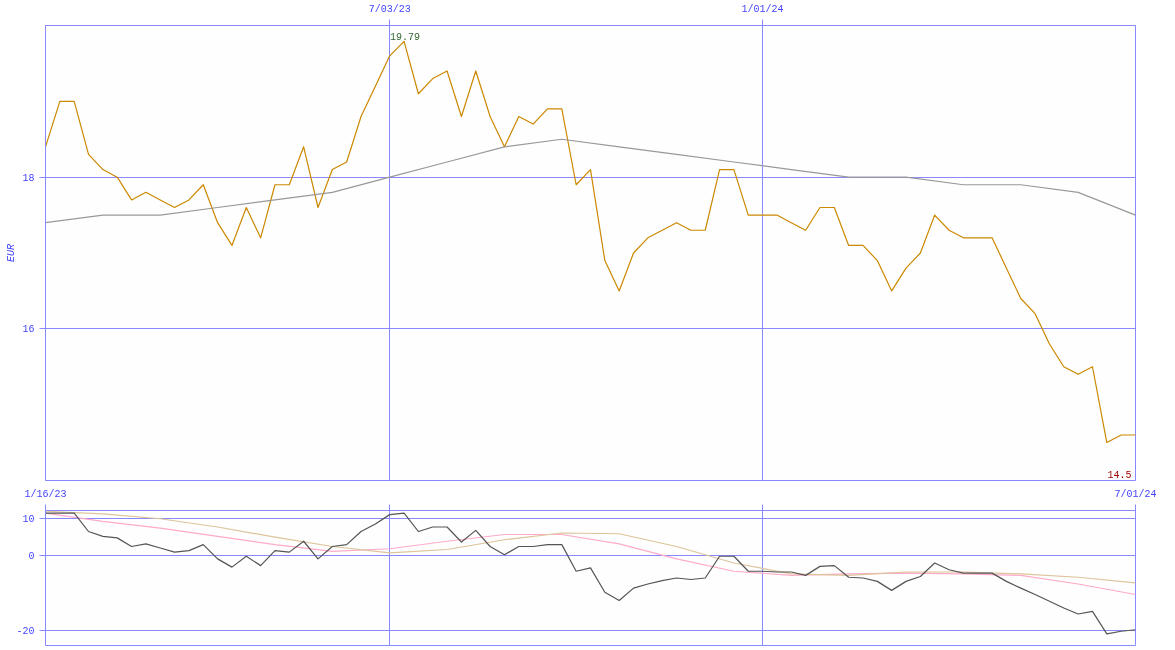 Image resolution: width=1175 pixels, height=650 pixels. I want to click on y-axis-title: EUR, so click(12, 252).